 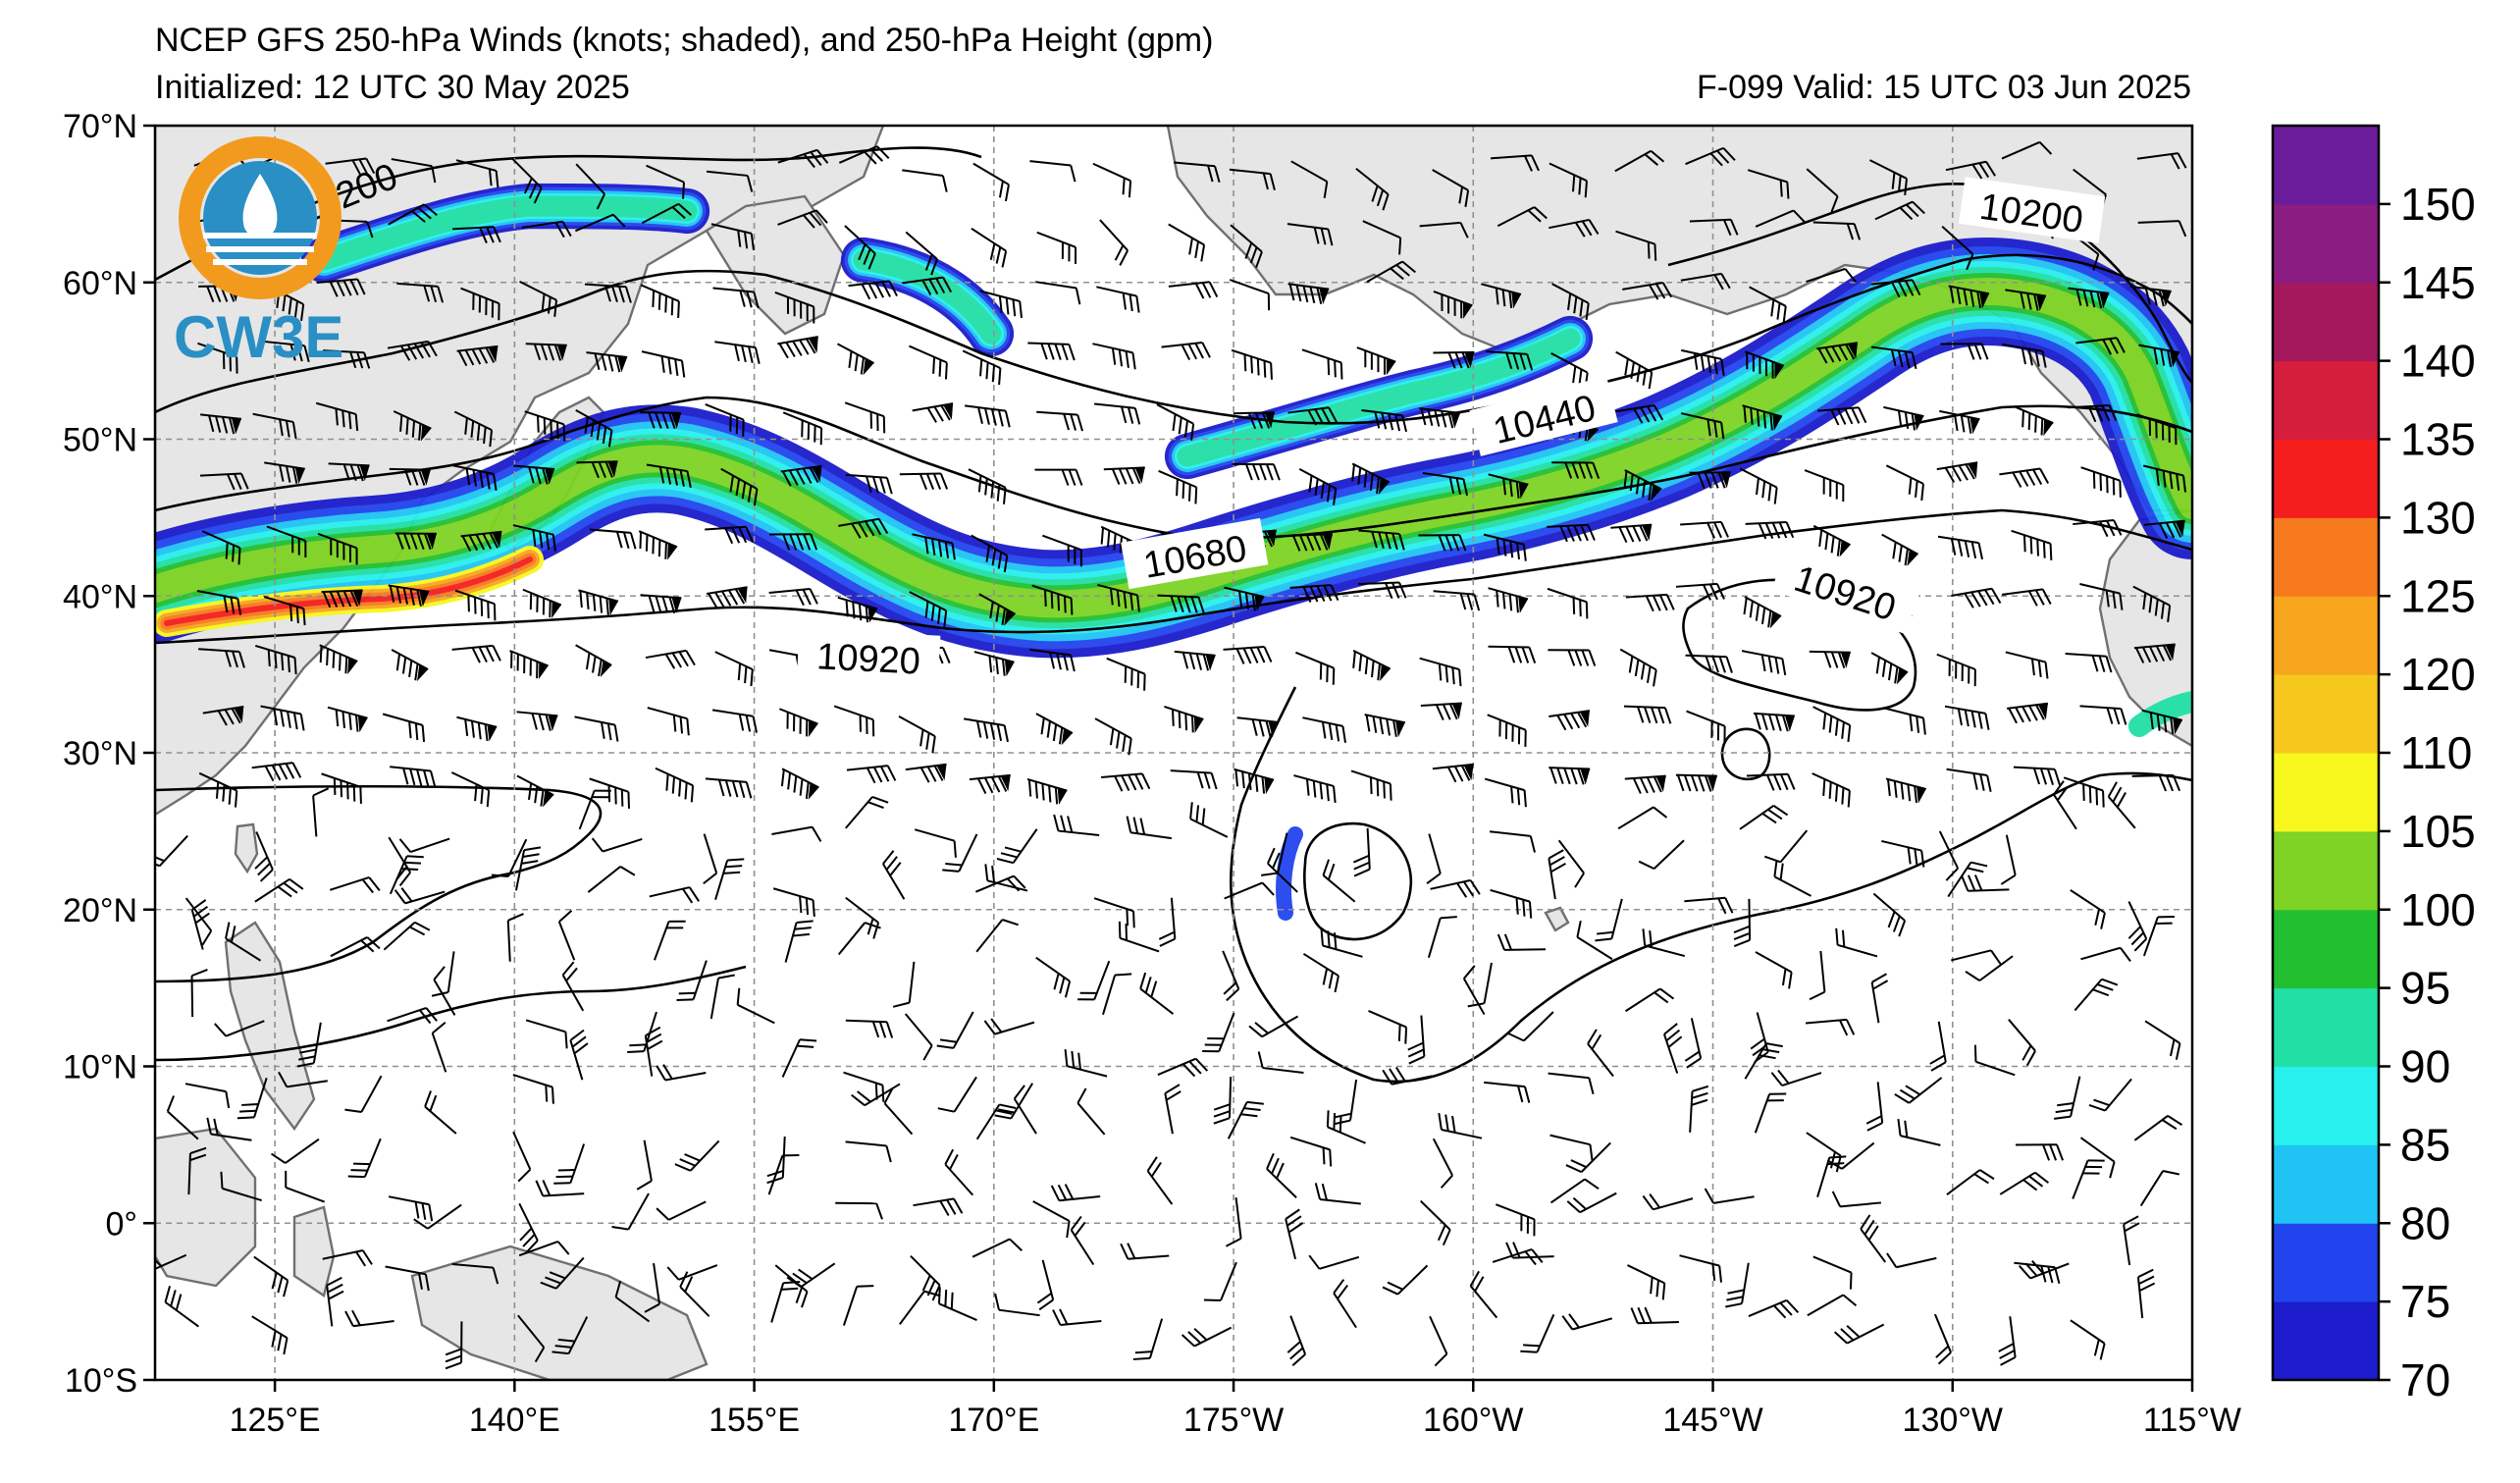 What do you see at coordinates (2438, 674) in the screenshot?
I see `colorbar-label: 120` at bounding box center [2438, 674].